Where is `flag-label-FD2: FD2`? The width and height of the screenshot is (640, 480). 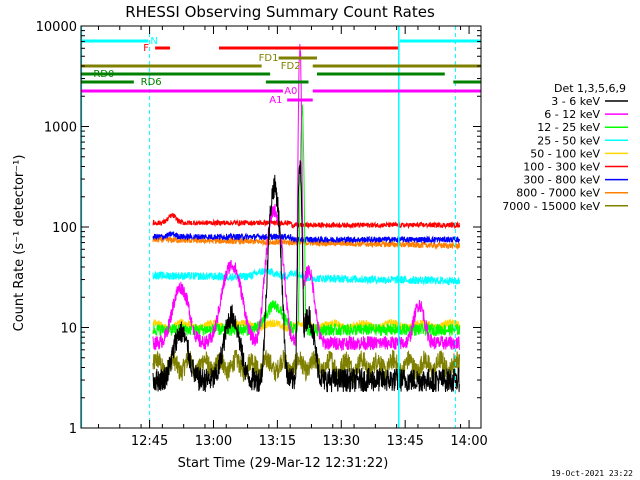 flag-label-FD2: FD2 is located at coordinates (291, 66).